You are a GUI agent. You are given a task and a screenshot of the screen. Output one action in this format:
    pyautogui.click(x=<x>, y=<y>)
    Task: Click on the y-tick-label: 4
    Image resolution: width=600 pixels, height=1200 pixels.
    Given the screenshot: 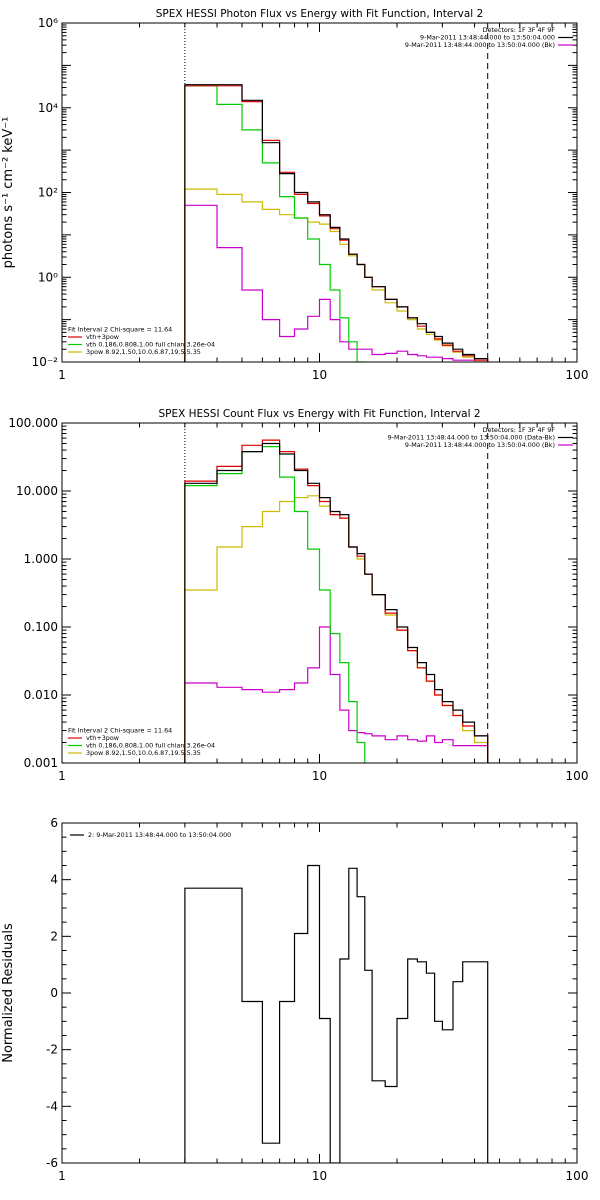 What is the action you would take?
    pyautogui.click(x=54, y=880)
    